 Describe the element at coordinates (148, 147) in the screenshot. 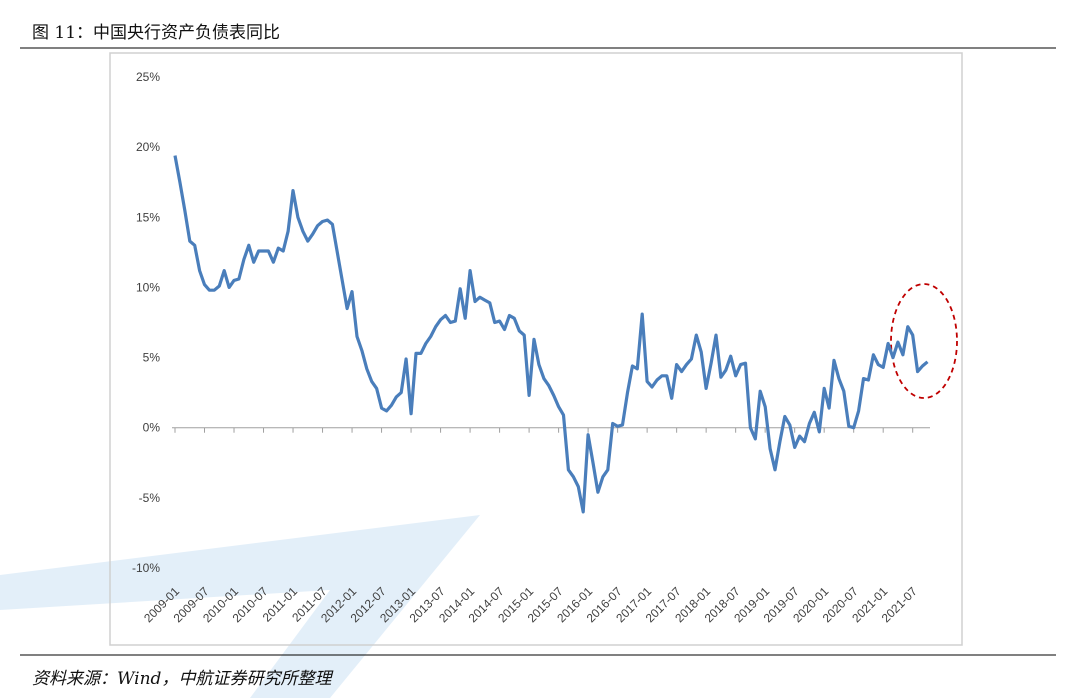

I see `y-tick-label: 20%` at that location.